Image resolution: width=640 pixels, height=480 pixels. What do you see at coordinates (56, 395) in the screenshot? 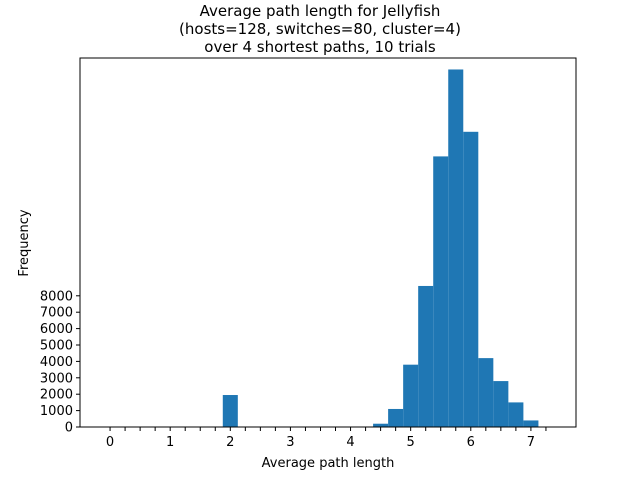
I see `y-tick-label-2: 2000` at bounding box center [56, 395].